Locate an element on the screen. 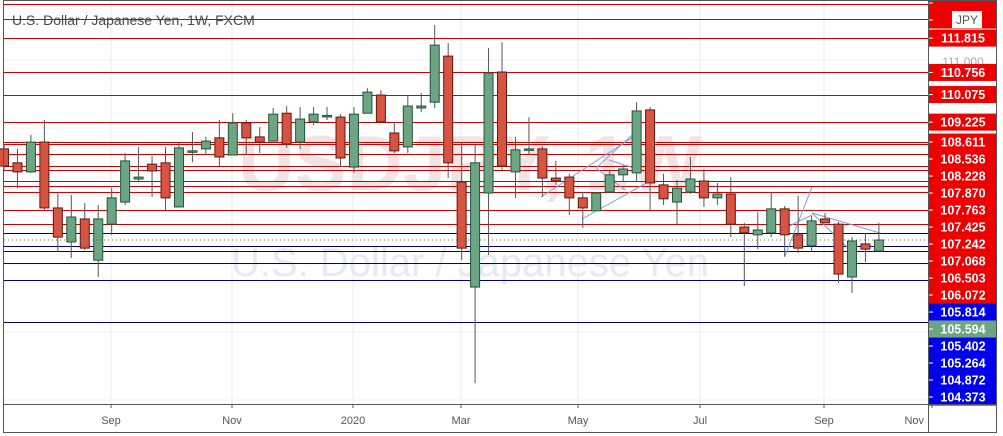  currency-badge-box is located at coordinates (967, 19).